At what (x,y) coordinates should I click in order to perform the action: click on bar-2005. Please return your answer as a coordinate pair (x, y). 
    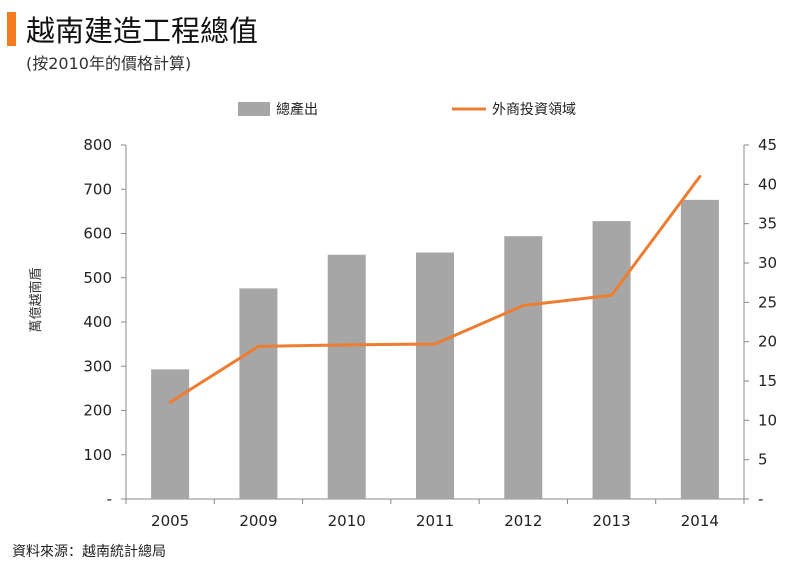
    Looking at the image, I should click on (170, 434).